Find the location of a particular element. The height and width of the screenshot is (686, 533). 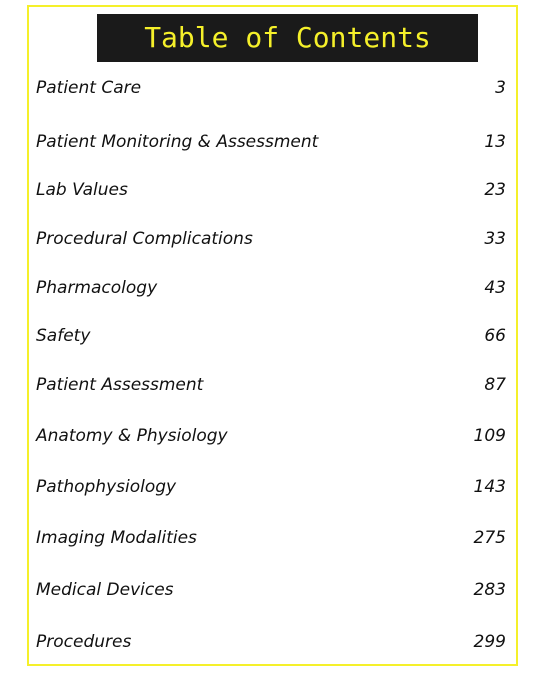

entry-page-number: 283 is located at coordinates (489, 590).